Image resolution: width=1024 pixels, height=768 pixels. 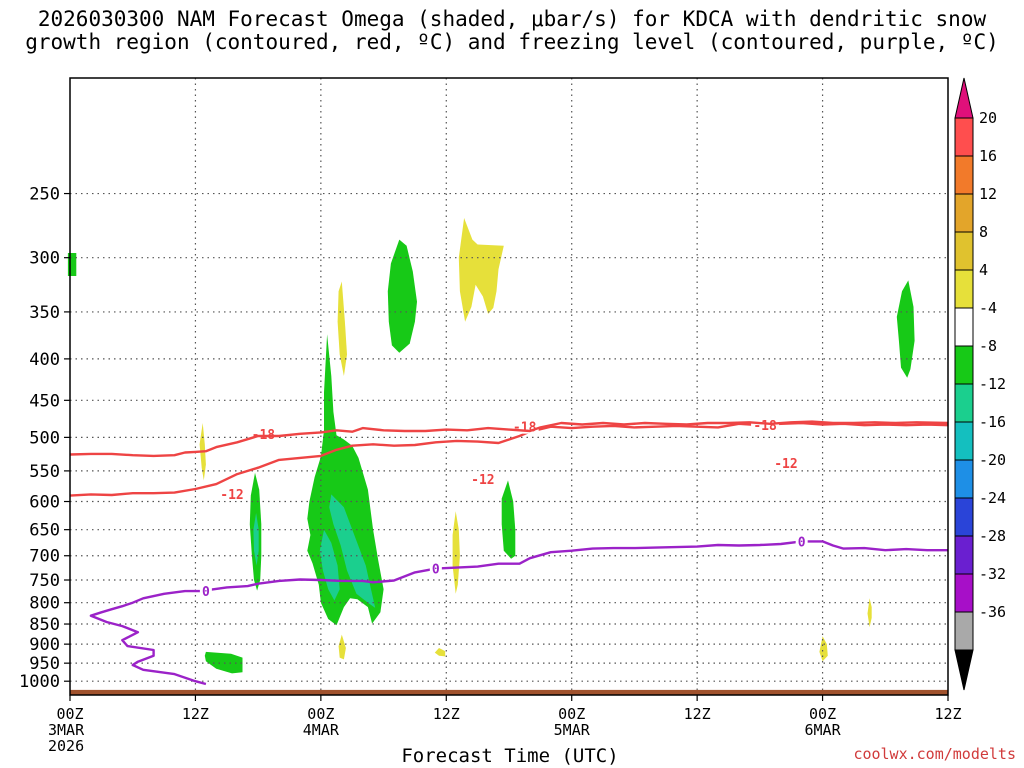 I want to click on colorbar-top-arrow, so click(x=964, y=98).